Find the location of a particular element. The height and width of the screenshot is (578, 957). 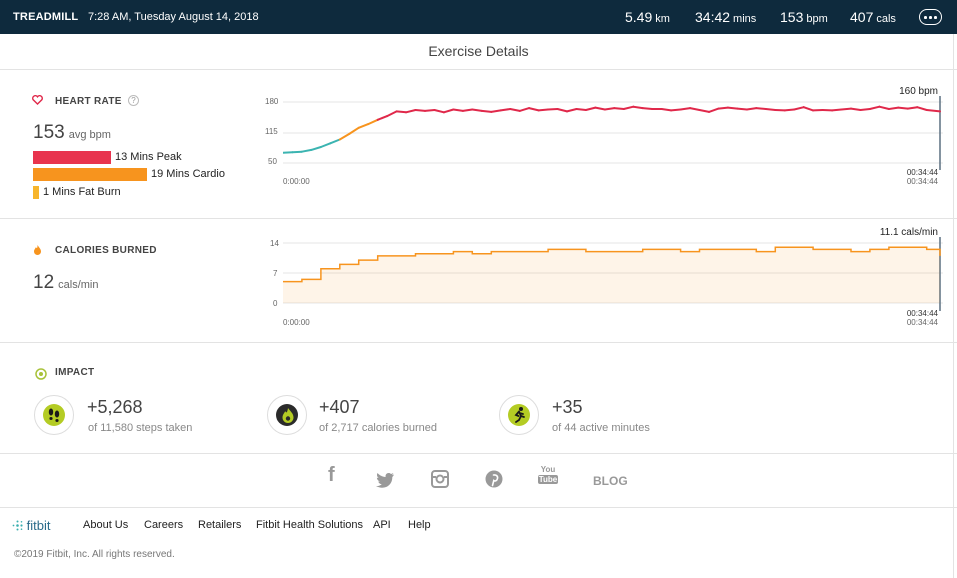

calories-unit: cals is located at coordinates (886, 19).